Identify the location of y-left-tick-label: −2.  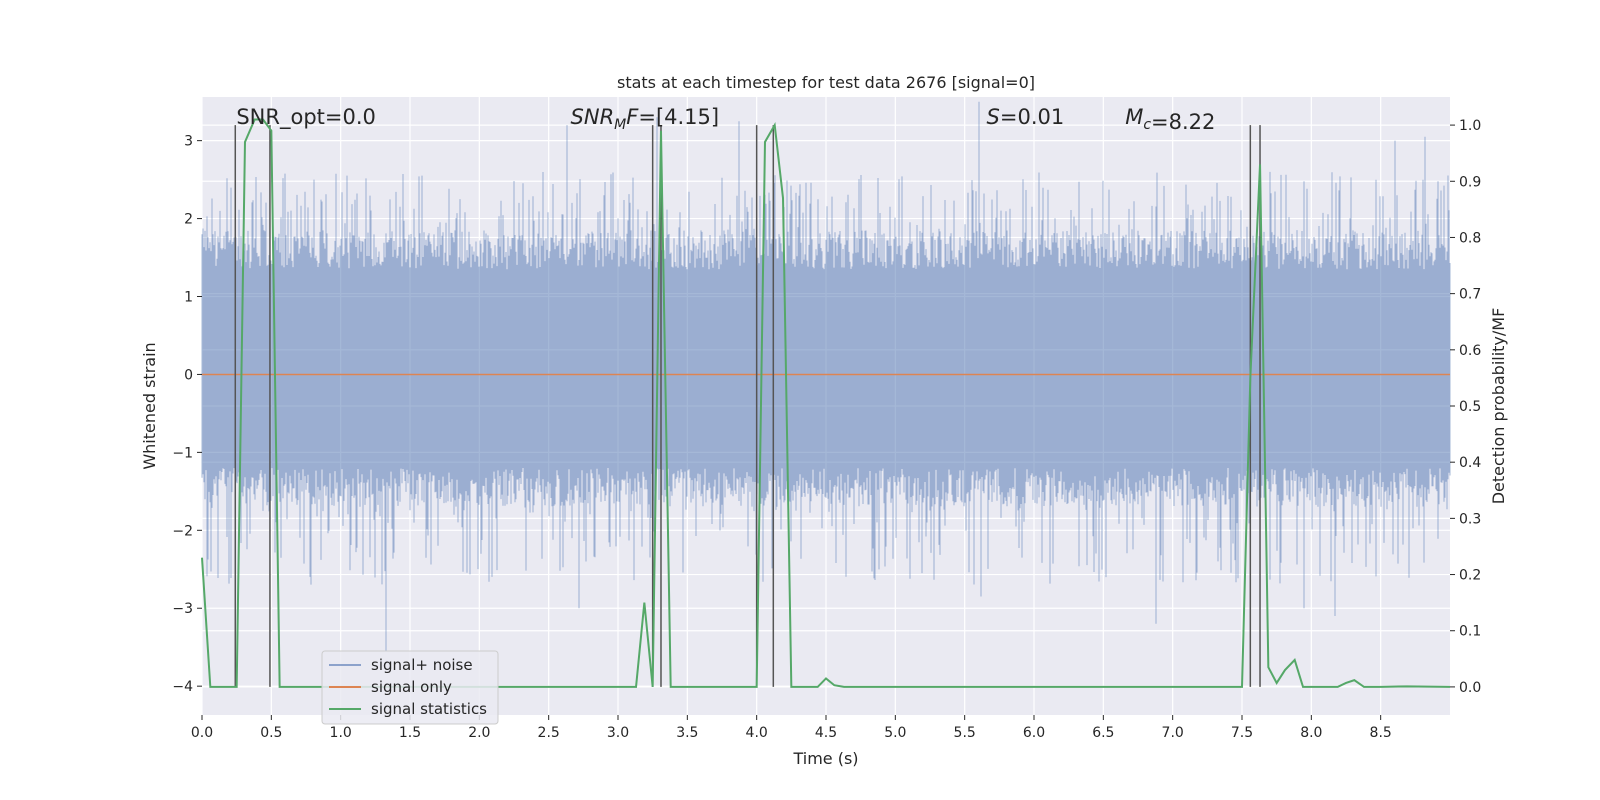
(182, 531).